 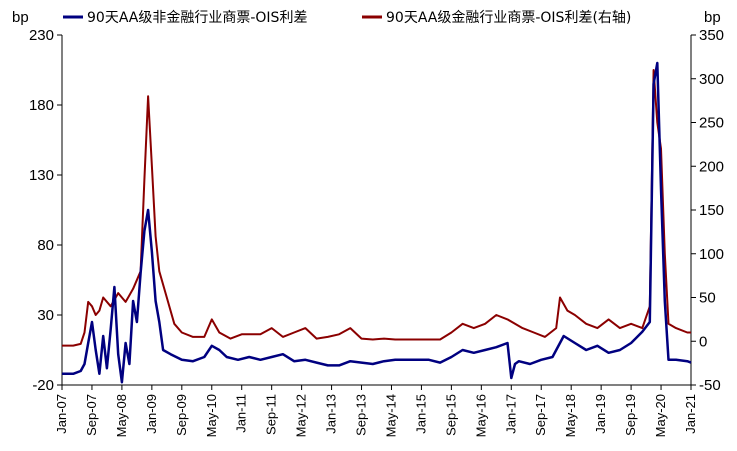 I want to click on x-tick-label: Sep-07, so click(x=91, y=415).